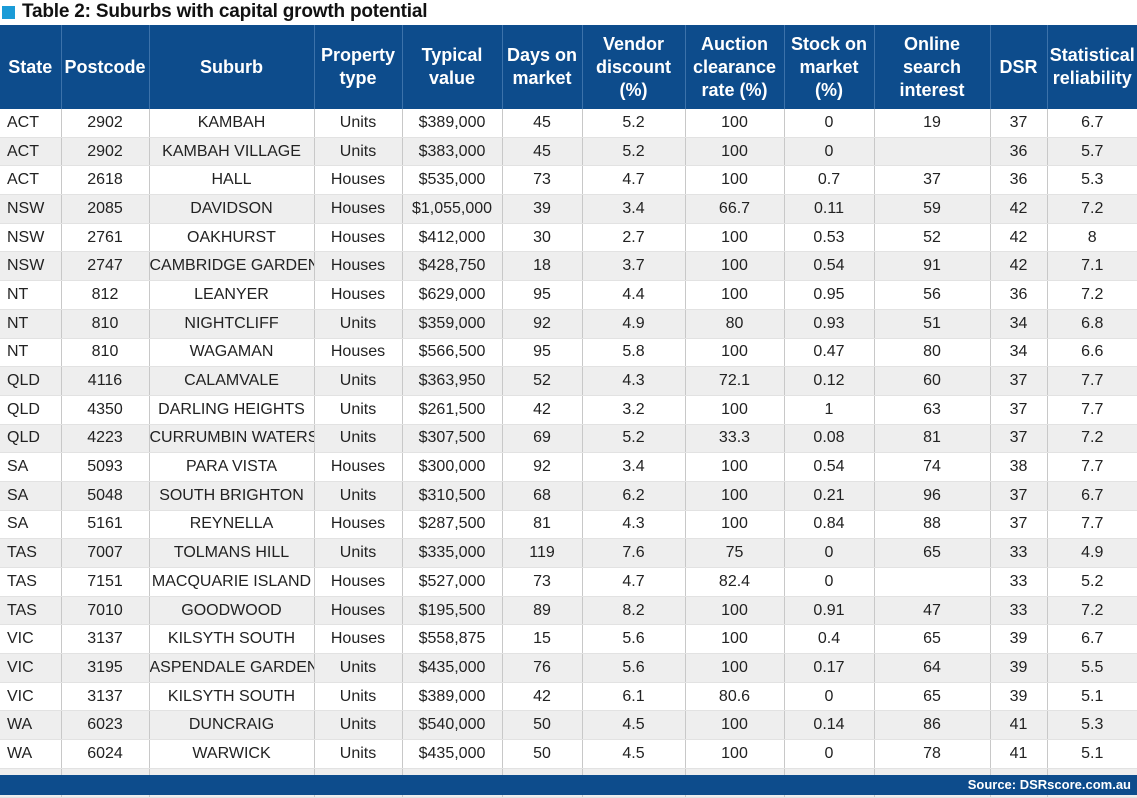 This screenshot has height=798, width=1137. I want to click on cell-vendor-discount: 5.8, so click(634, 353).